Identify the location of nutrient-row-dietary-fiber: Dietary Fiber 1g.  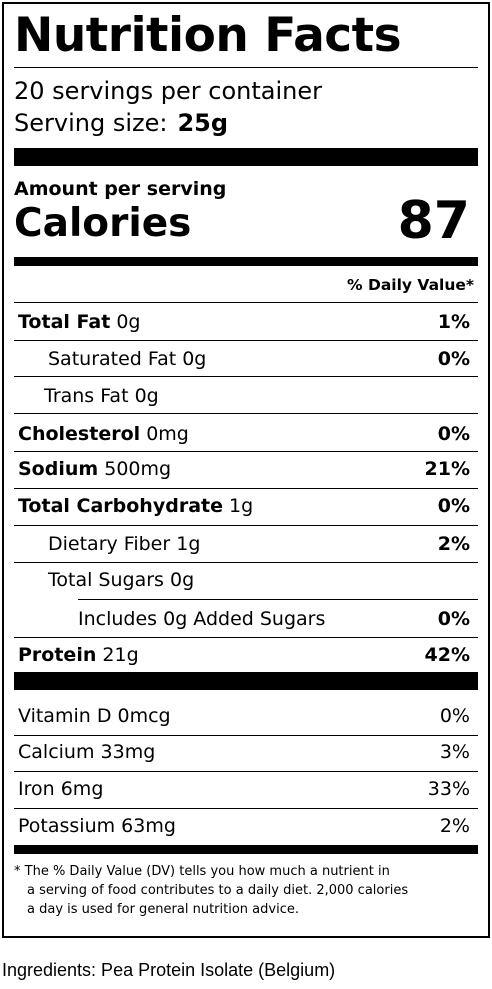
(124, 544).